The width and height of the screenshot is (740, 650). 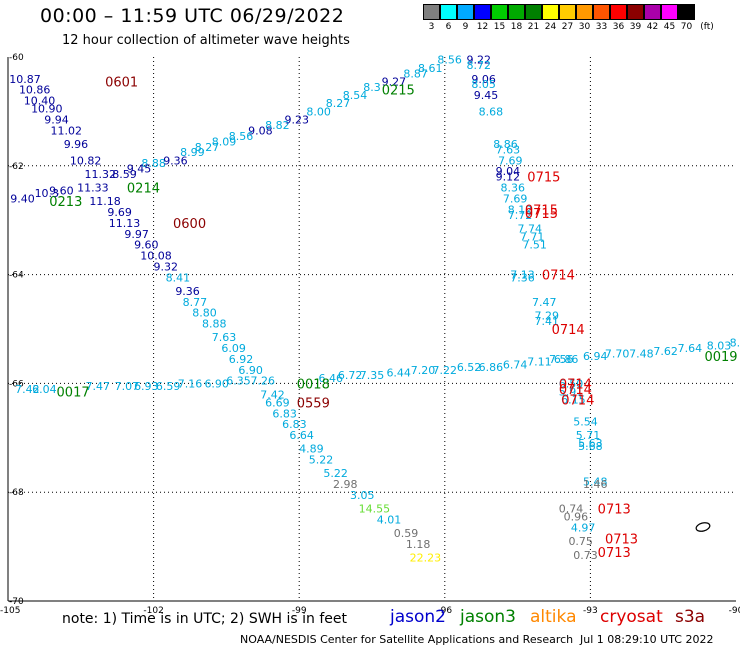 What do you see at coordinates (65, 202) in the screenshot?
I see `pass-time-label: 0213` at bounding box center [65, 202].